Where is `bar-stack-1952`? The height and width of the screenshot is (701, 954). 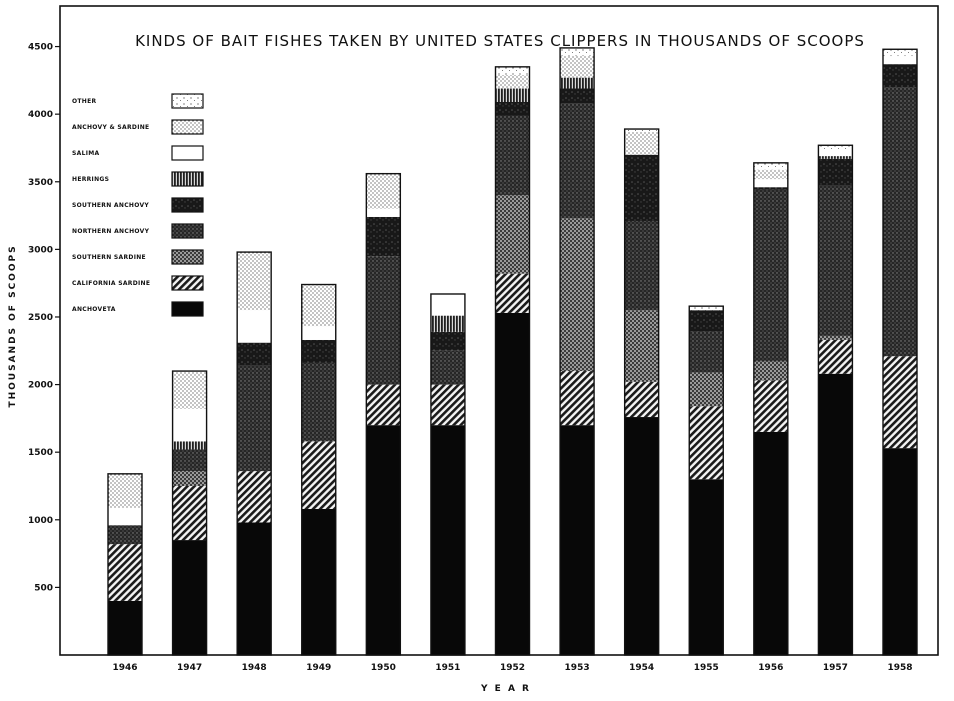
bar-stack-1952 is located at coordinates (512, 361).